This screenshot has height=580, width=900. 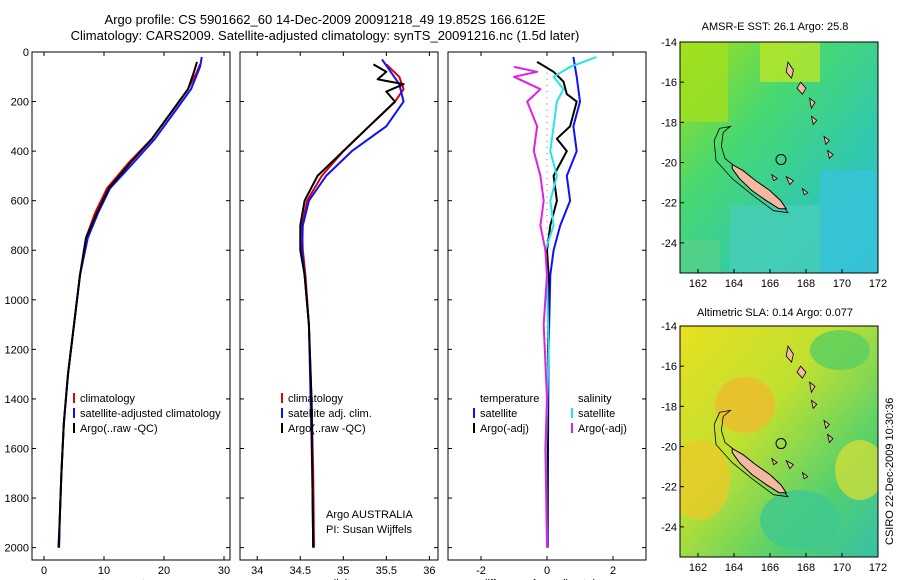 I want to click on sla-map-coastline, so click(x=773, y=421).